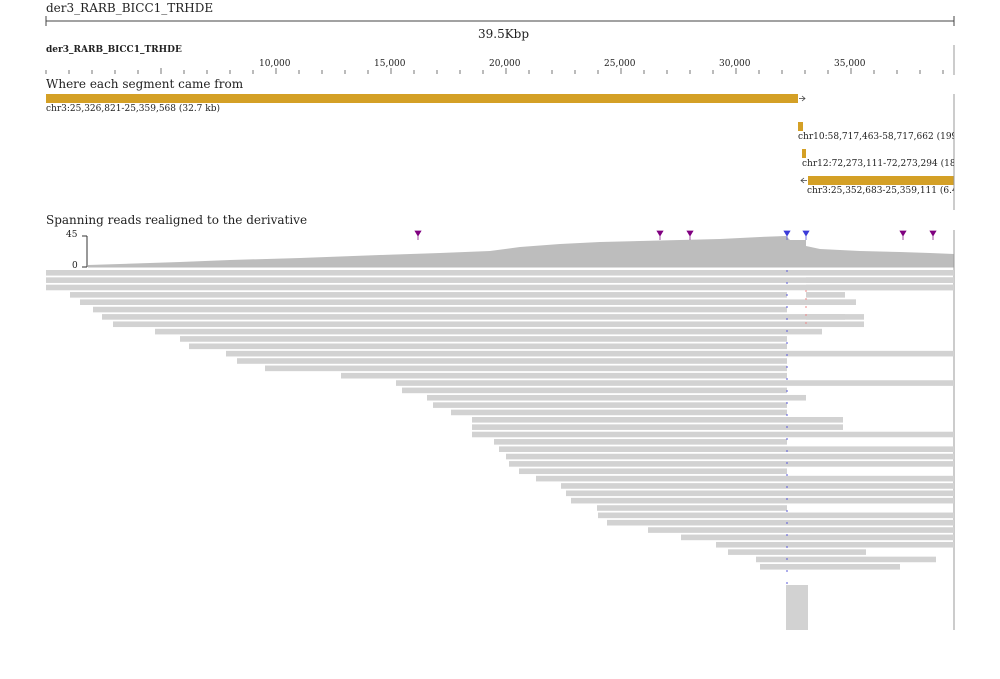  What do you see at coordinates (880, 191) in the screenshot?
I see `segment-label-chr3-inverted: chr3:25,352,683-25,359,111 (6.4` at bounding box center [880, 191].